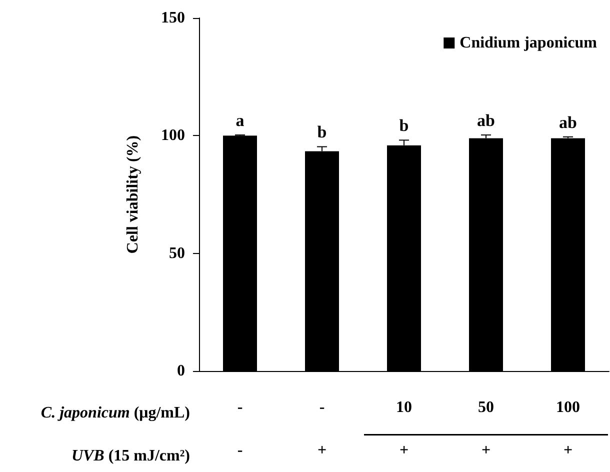  I want to click on y-tick-label: 100, so click(173, 135).